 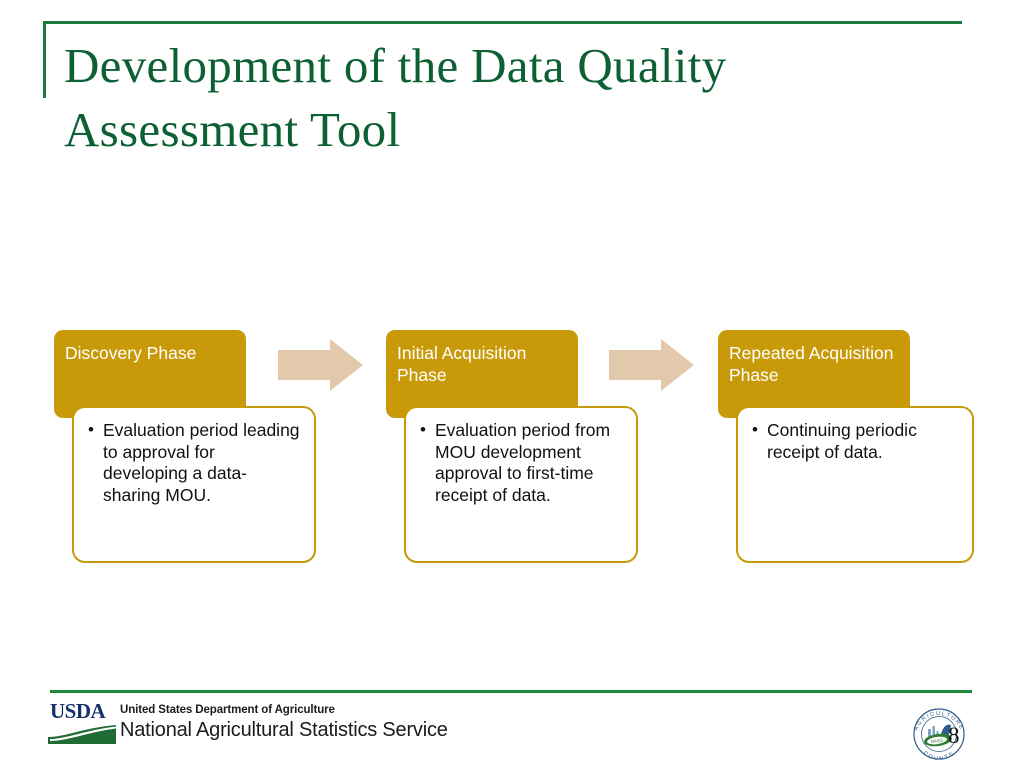 What do you see at coordinates (855, 484) in the screenshot?
I see `phase-body-3: Continuing periodic receipt of data.` at bounding box center [855, 484].